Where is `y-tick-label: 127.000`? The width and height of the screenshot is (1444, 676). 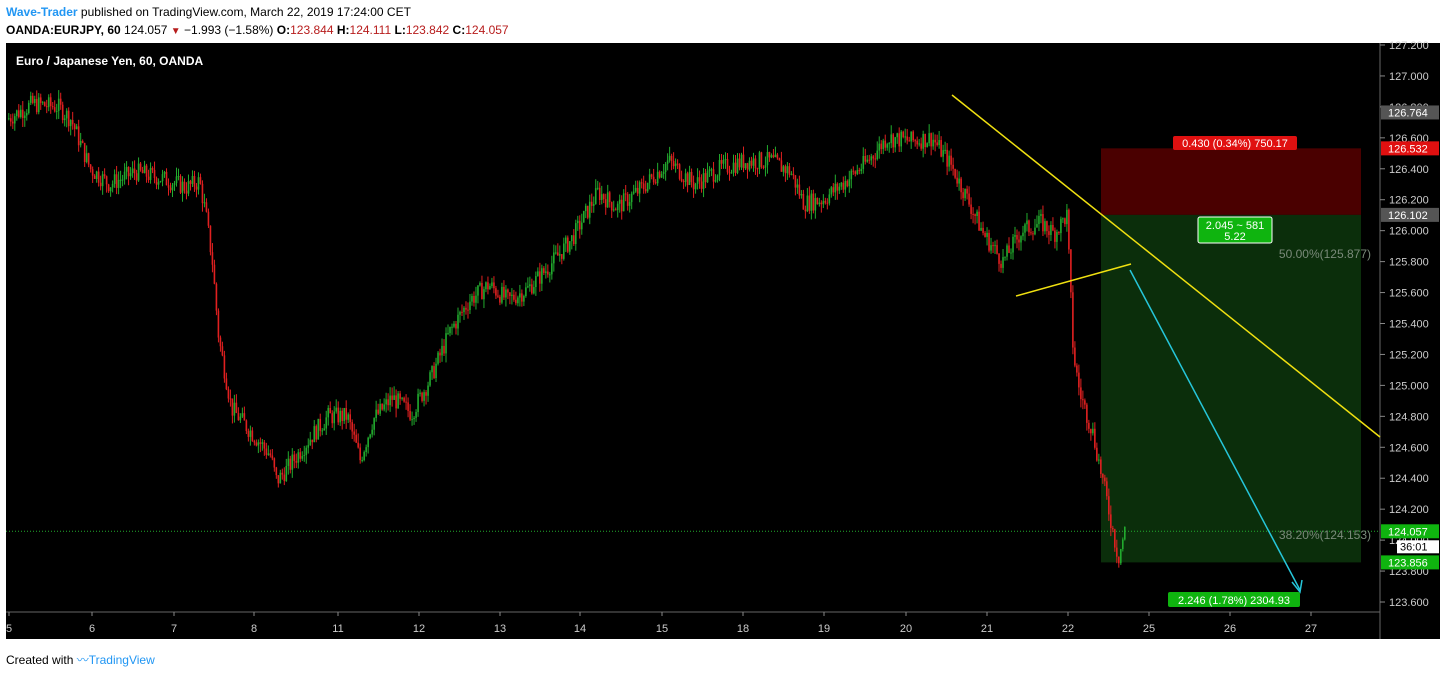
y-tick-label: 127.000 is located at coordinates (1409, 77).